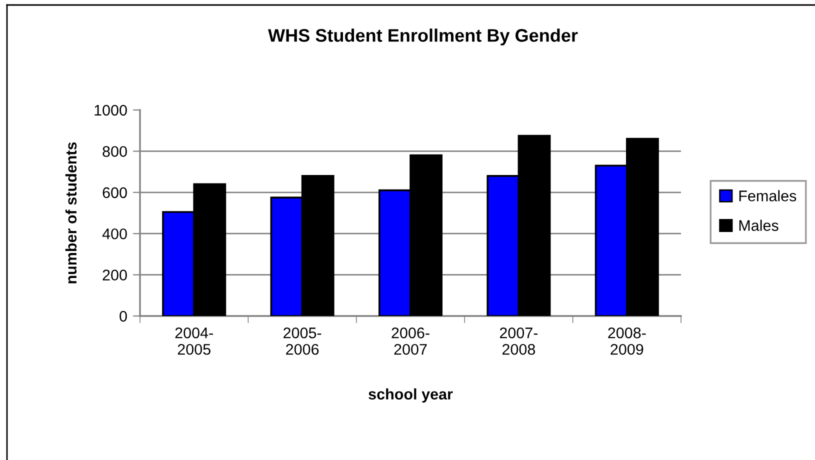 Image resolution: width=815 pixels, height=460 pixels. Describe the element at coordinates (519, 341) in the screenshot. I see `x-tick-label: 2007-2008` at that location.